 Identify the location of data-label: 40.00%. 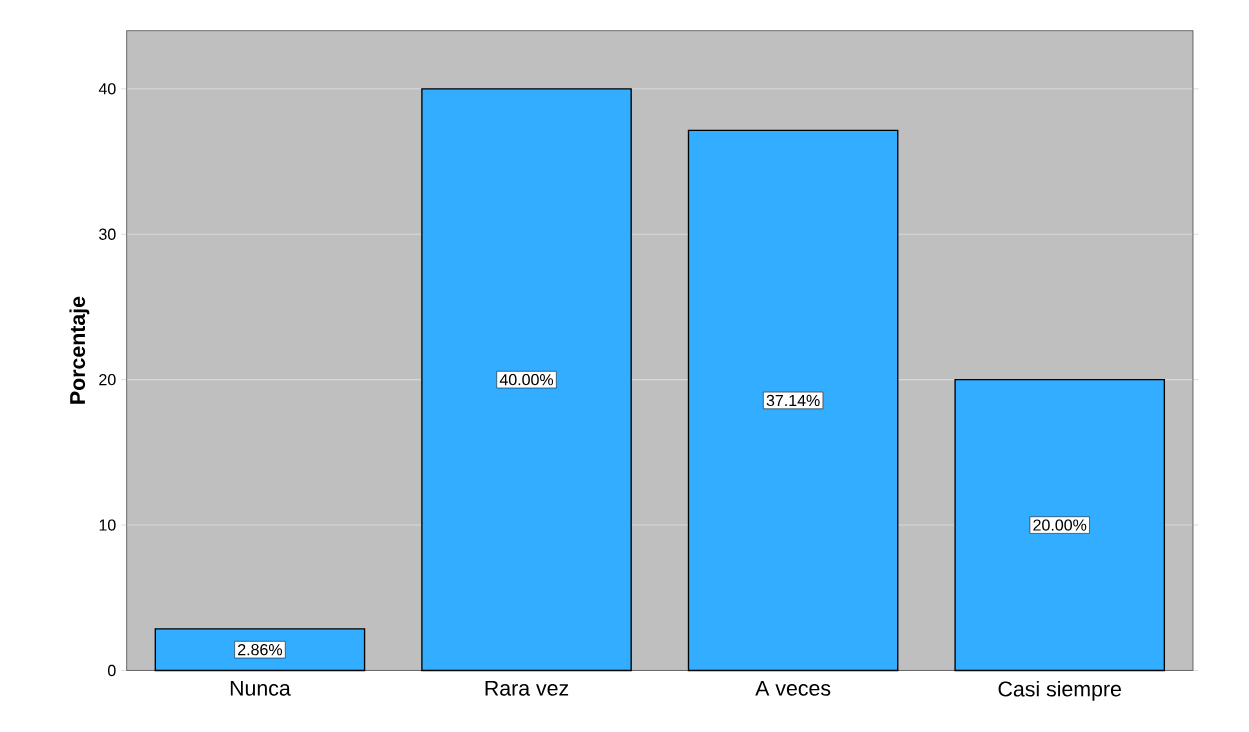
(526, 380).